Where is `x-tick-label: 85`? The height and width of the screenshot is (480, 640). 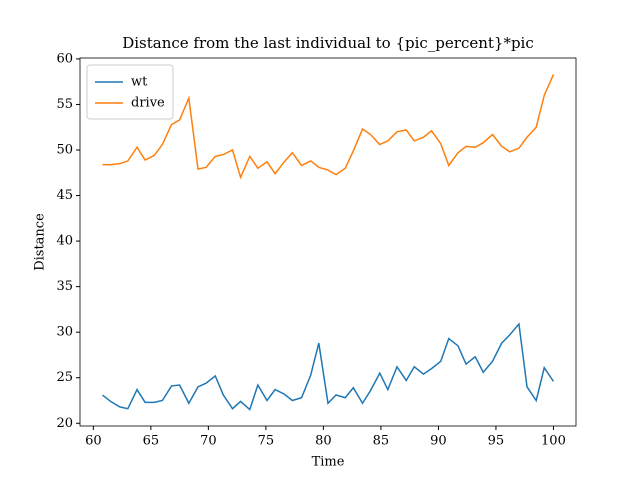
x-tick-label: 85 is located at coordinates (381, 441).